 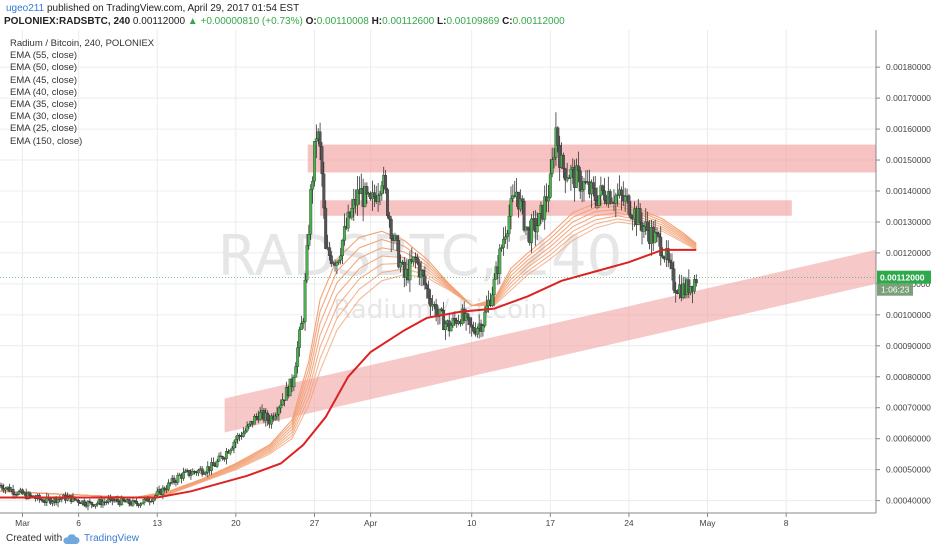 What do you see at coordinates (377, 21) in the screenshot?
I see `high-label: H:` at bounding box center [377, 21].